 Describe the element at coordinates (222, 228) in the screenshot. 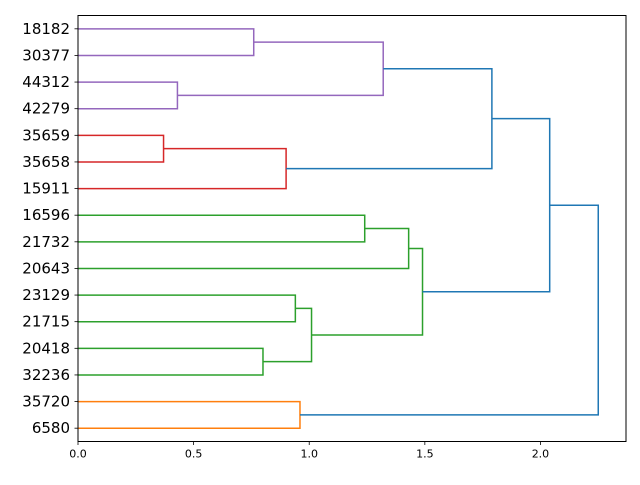

I see `dendrogram-link-g1` at that location.